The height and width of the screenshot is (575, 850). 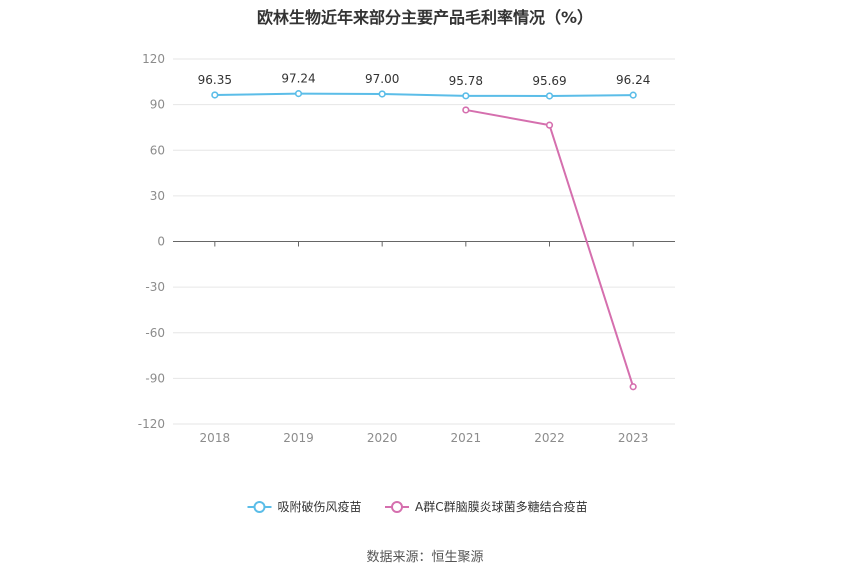 I want to click on x-tick-label: 2021, so click(x=466, y=438).